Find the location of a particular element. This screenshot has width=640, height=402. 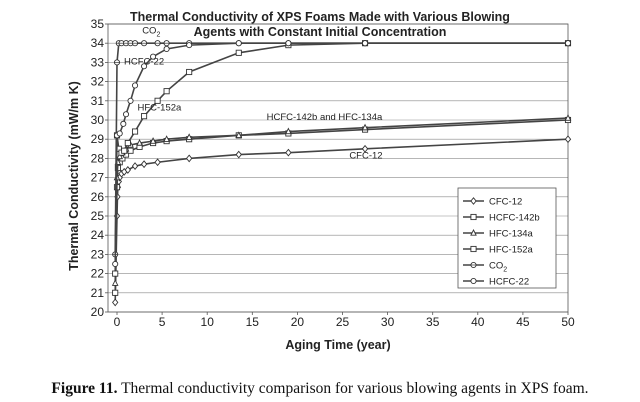

x-tick-label: 45 is located at coordinates (523, 322).